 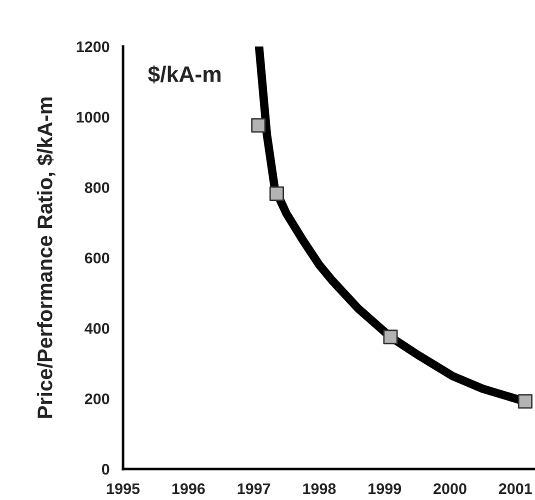 What do you see at coordinates (515, 488) in the screenshot?
I see `x-tick-label: 2001` at bounding box center [515, 488].